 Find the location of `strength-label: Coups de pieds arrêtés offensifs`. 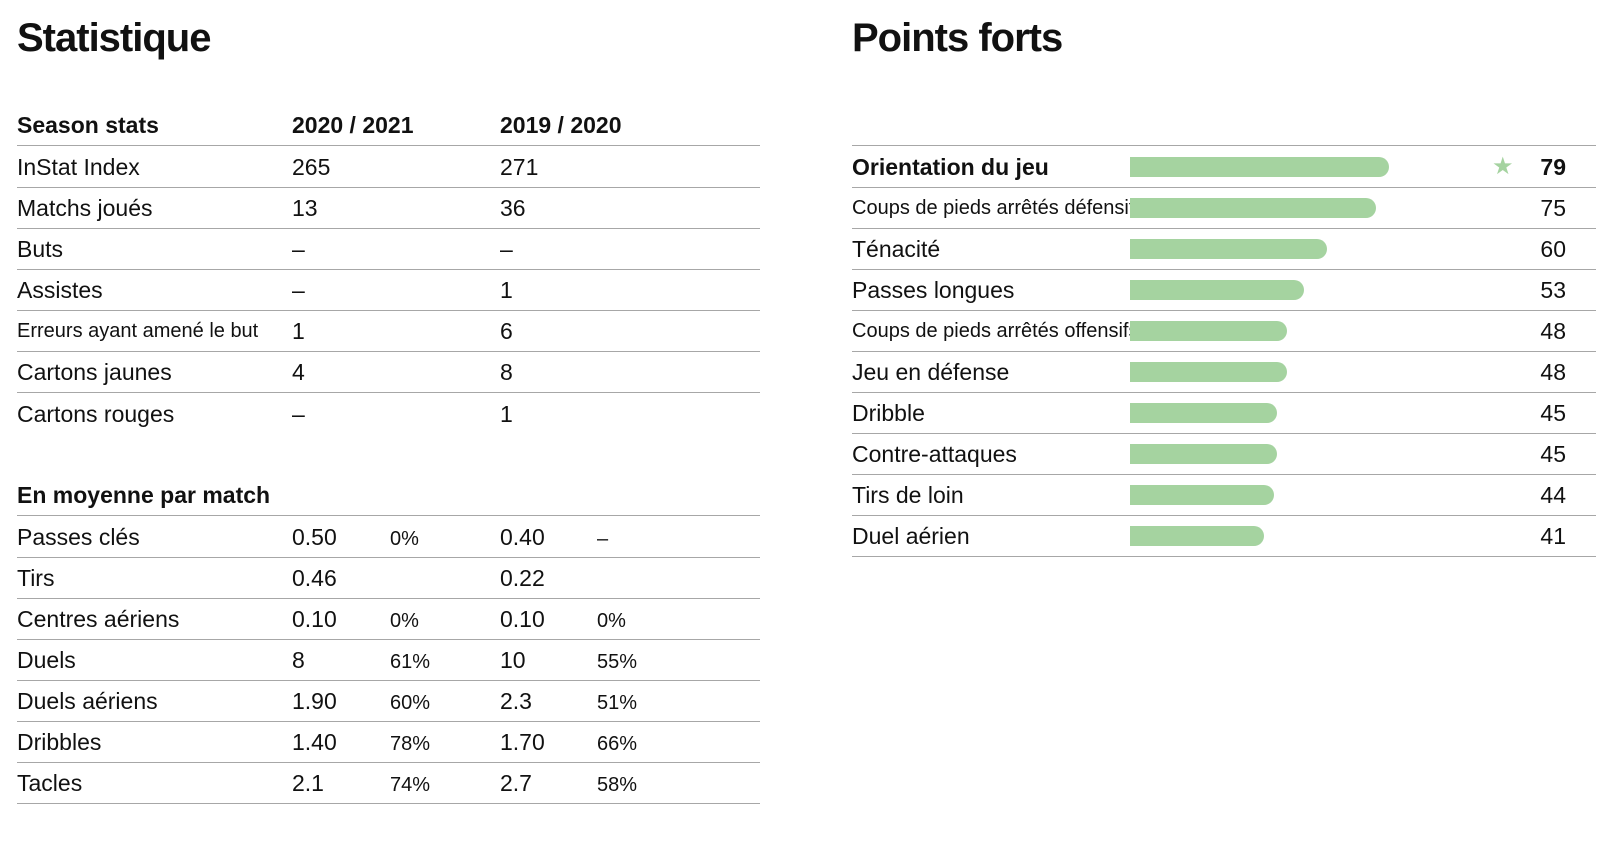

strength-label: Coups de pieds arrêtés offensifs is located at coordinates (995, 331).